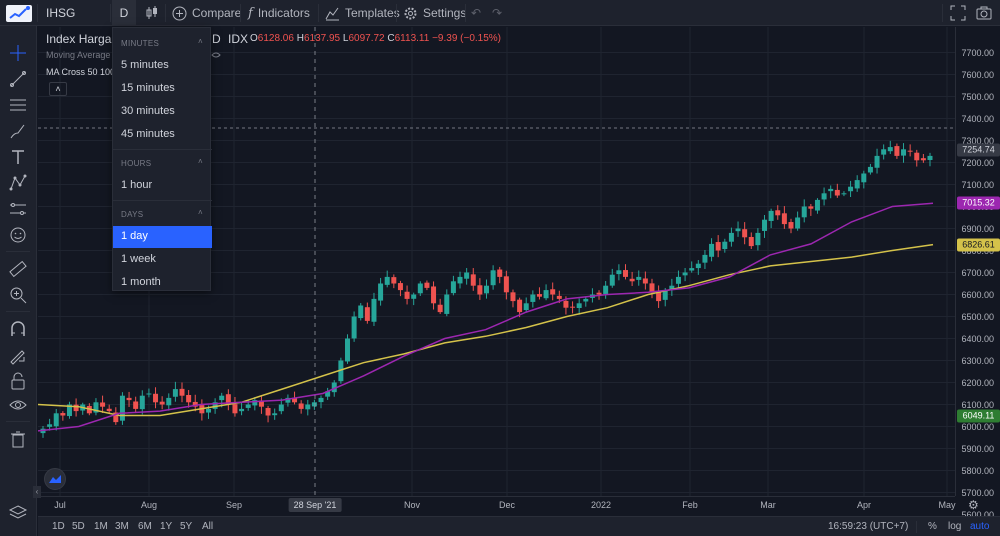 This screenshot has width=1000, height=536. What do you see at coordinates (978, 203) in the screenshot?
I see `price-tag: 7015.32` at bounding box center [978, 203].